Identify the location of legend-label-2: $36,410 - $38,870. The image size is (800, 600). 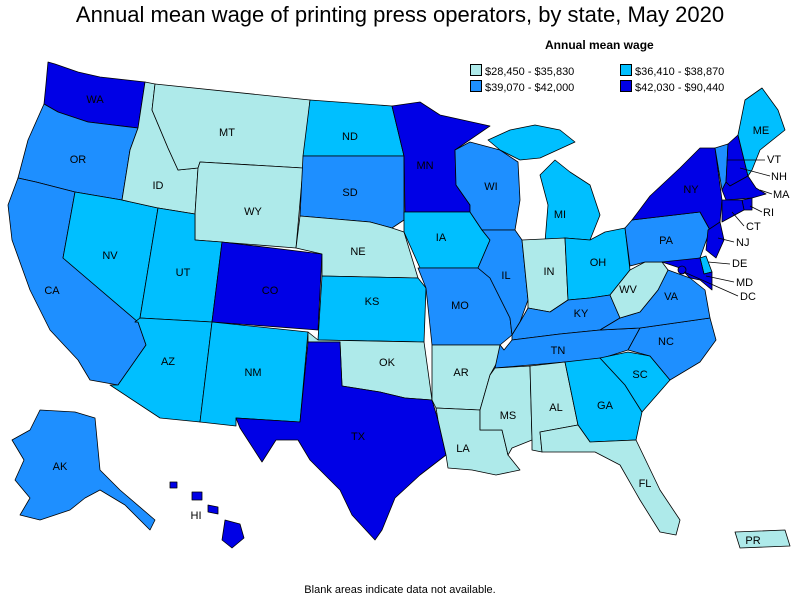
(680, 72).